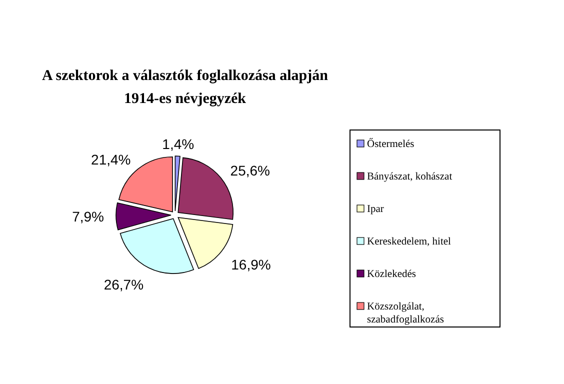  What do you see at coordinates (405, 314) in the screenshot?
I see `legend-label: Közszolgálat, szabadfoglalkozás` at bounding box center [405, 314].